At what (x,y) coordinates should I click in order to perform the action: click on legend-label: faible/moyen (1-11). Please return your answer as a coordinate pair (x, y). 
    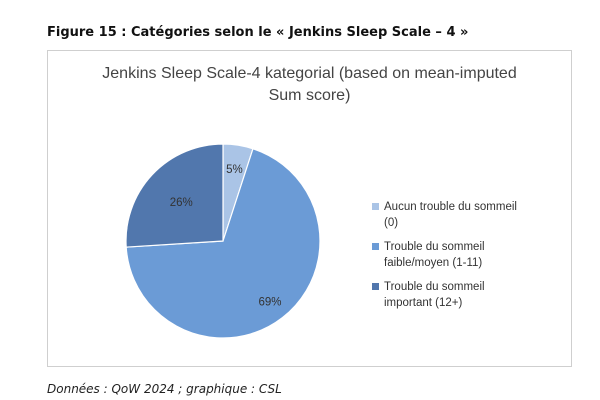
    Looking at the image, I should click on (433, 263).